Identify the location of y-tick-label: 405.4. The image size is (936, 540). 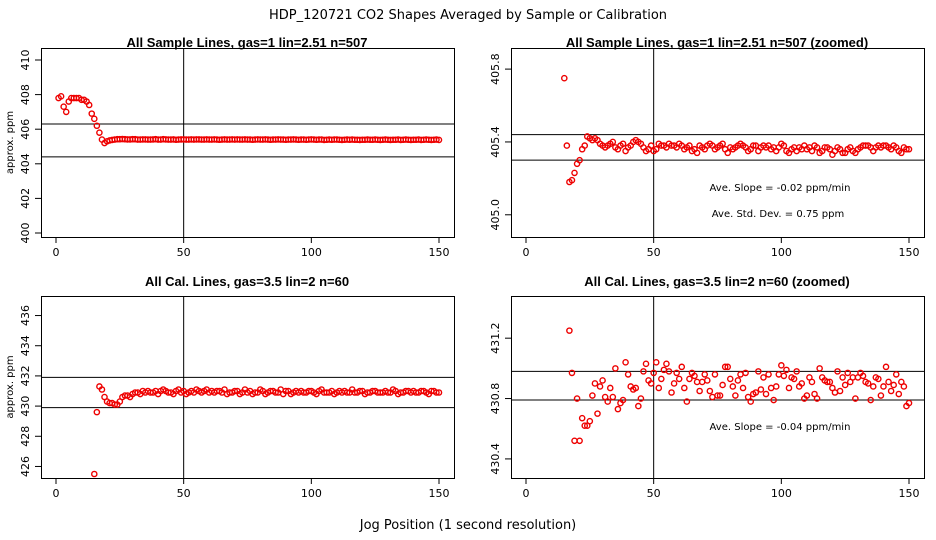
(495, 142).